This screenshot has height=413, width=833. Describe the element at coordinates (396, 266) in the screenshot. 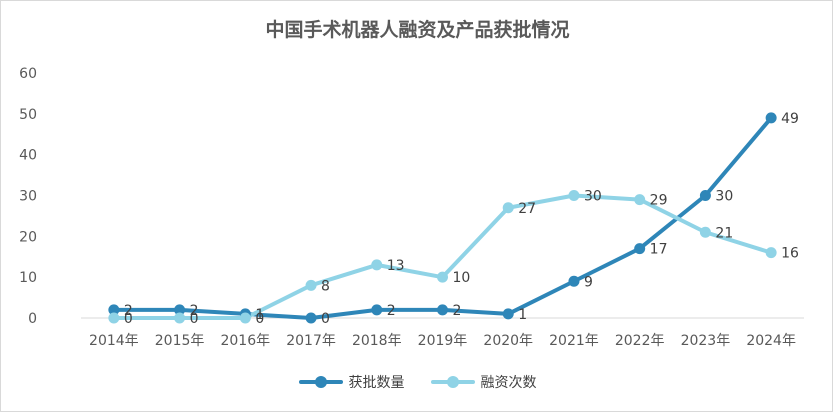

I see `data-label: 13` at that location.